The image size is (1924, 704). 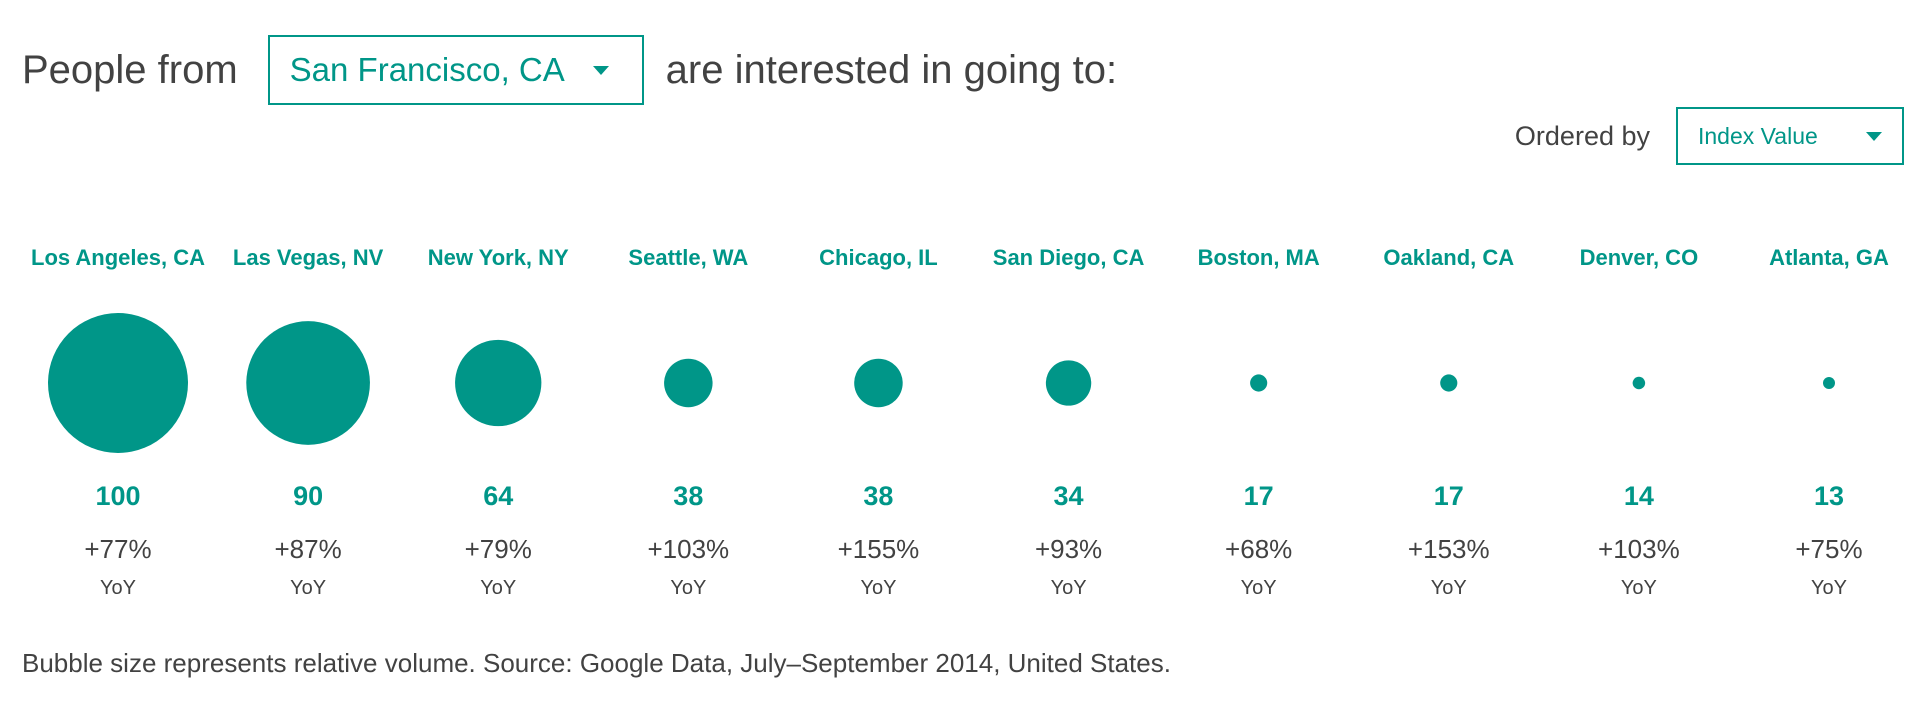 I want to click on origin-city-value: San Francisco, CA, so click(x=427, y=69).